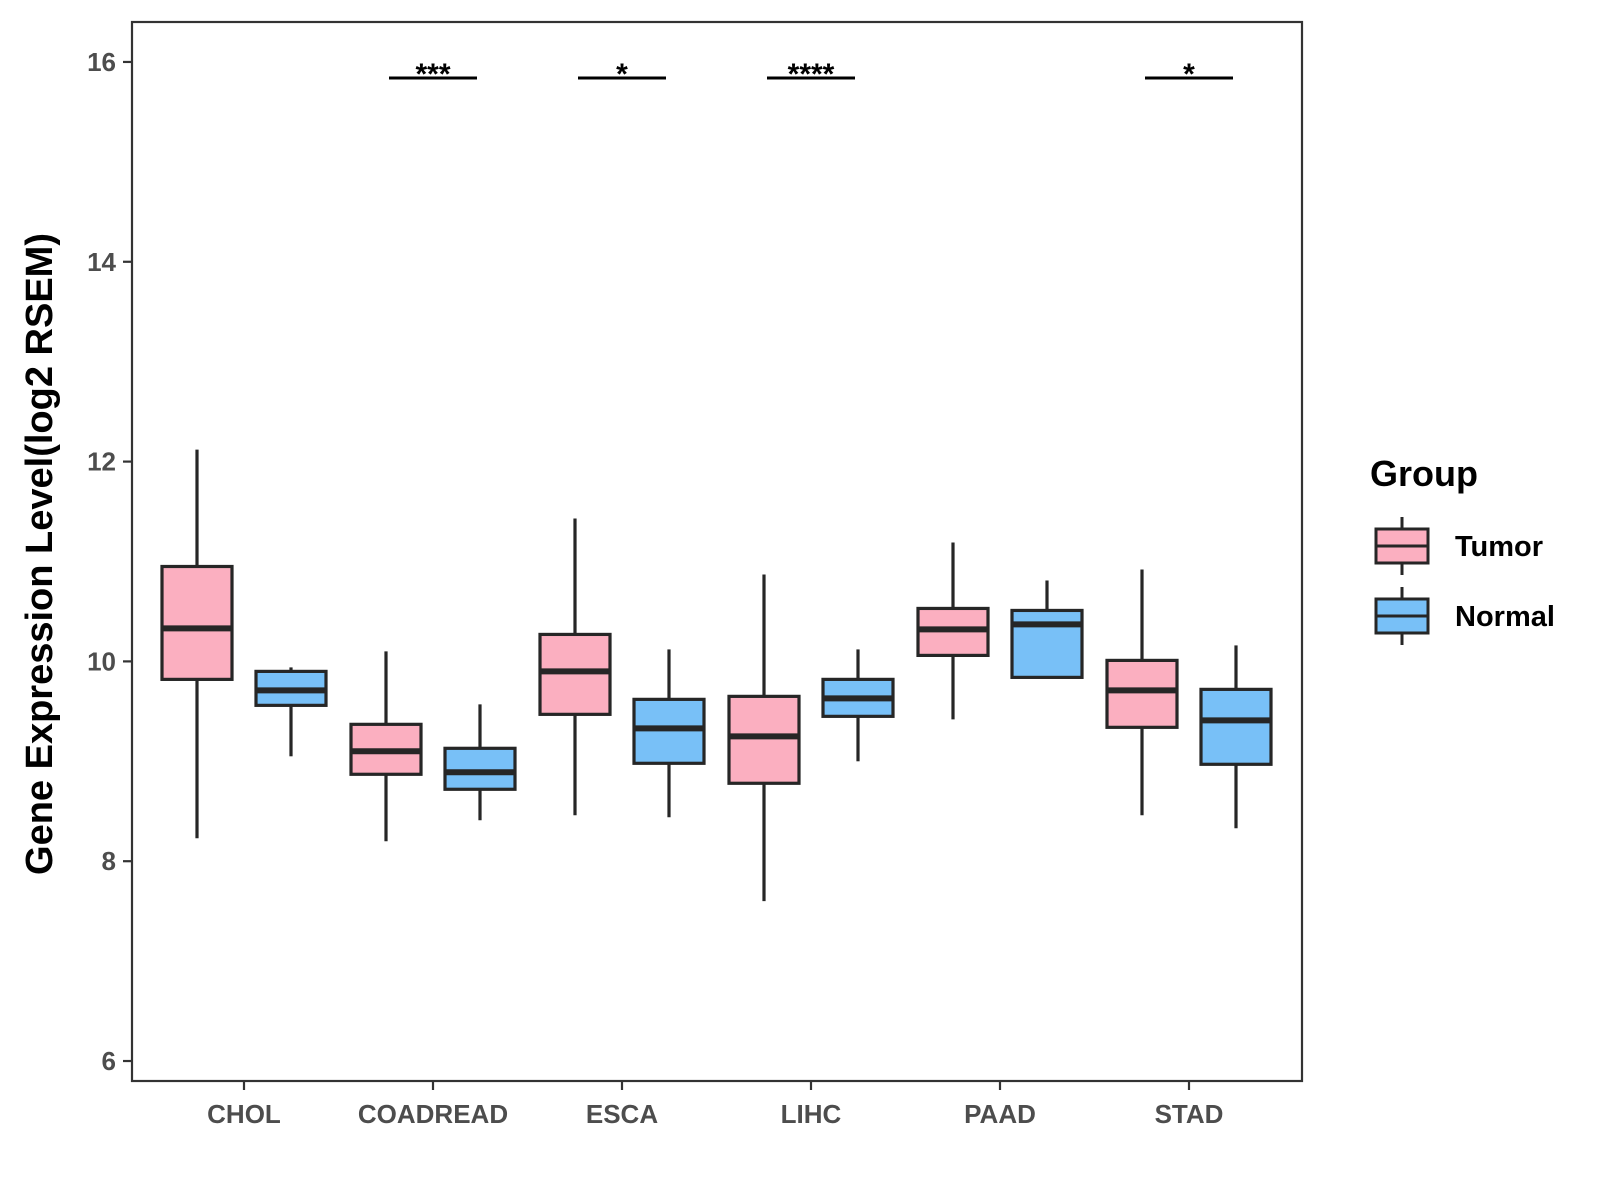  What do you see at coordinates (244, 1114) in the screenshot?
I see `x-tick-label: CHOL` at bounding box center [244, 1114].